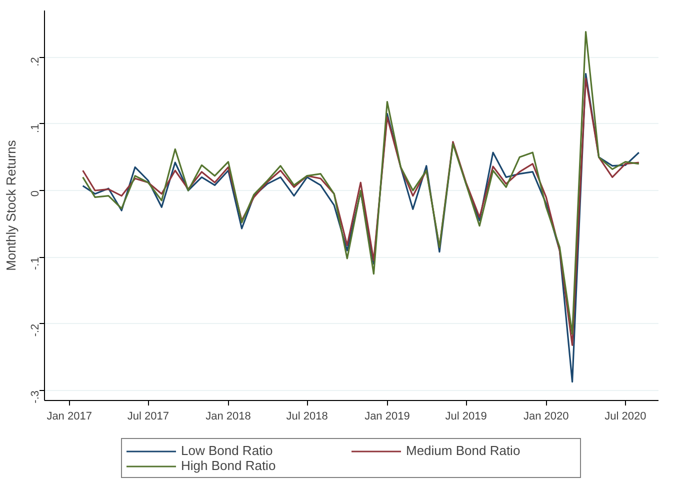  What do you see at coordinates (625, 416) in the screenshot?
I see `x-tick-label: Jul 2020` at bounding box center [625, 416].